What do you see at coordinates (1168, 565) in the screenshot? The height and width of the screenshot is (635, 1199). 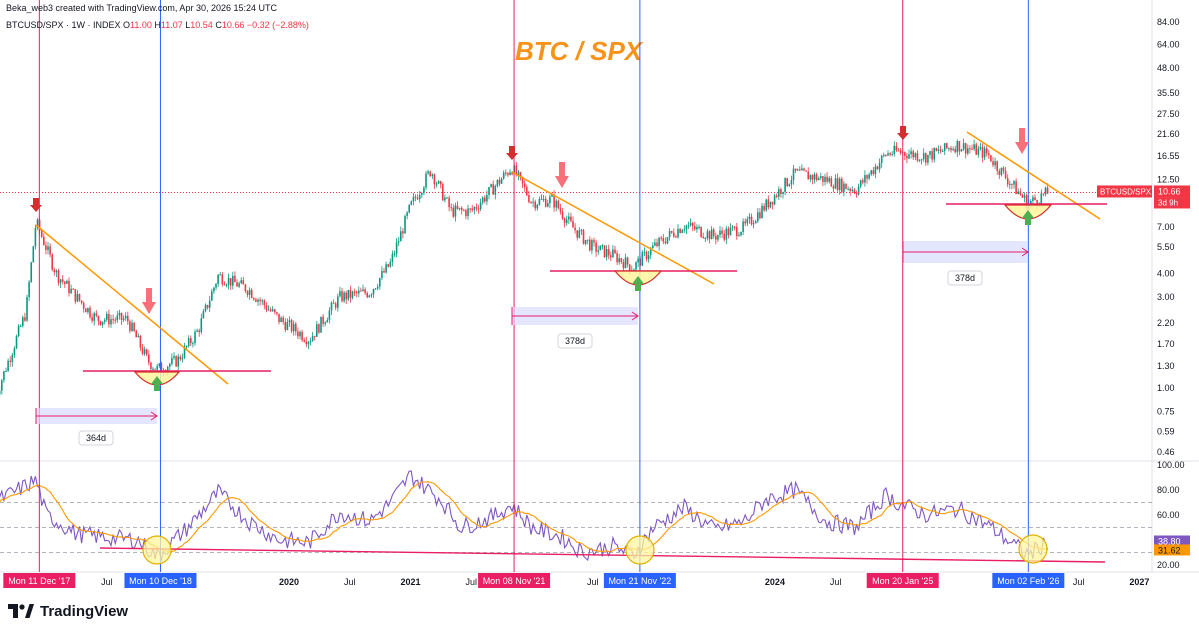 I see `rsi-tick-label: 20.00` at bounding box center [1168, 565].